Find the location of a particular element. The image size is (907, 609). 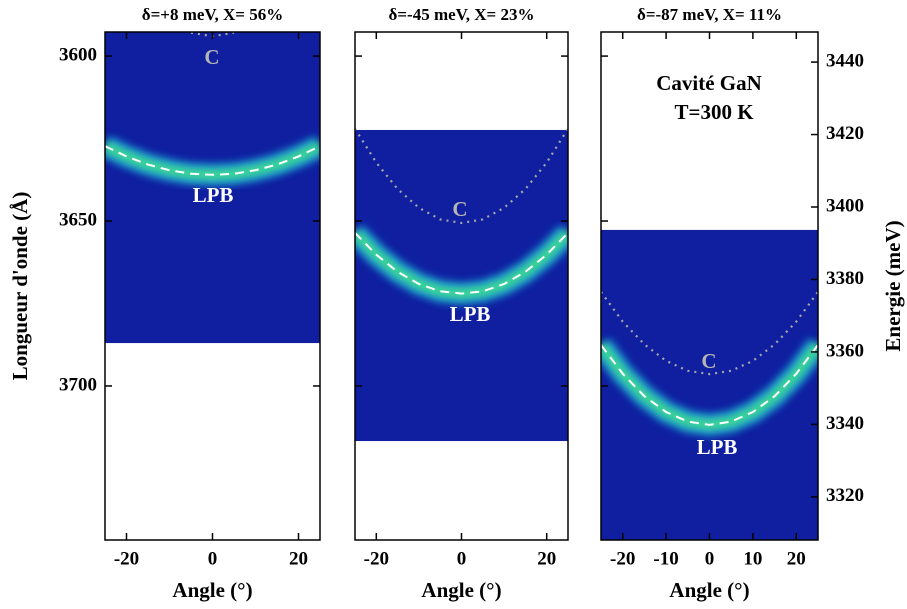

x-tick-label: 10 is located at coordinates (752, 558).